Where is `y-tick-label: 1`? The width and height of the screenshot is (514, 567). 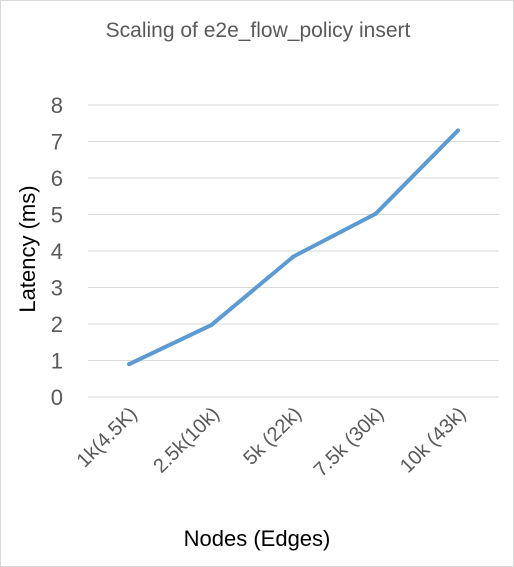 y-tick-label: 1 is located at coordinates (57, 361).